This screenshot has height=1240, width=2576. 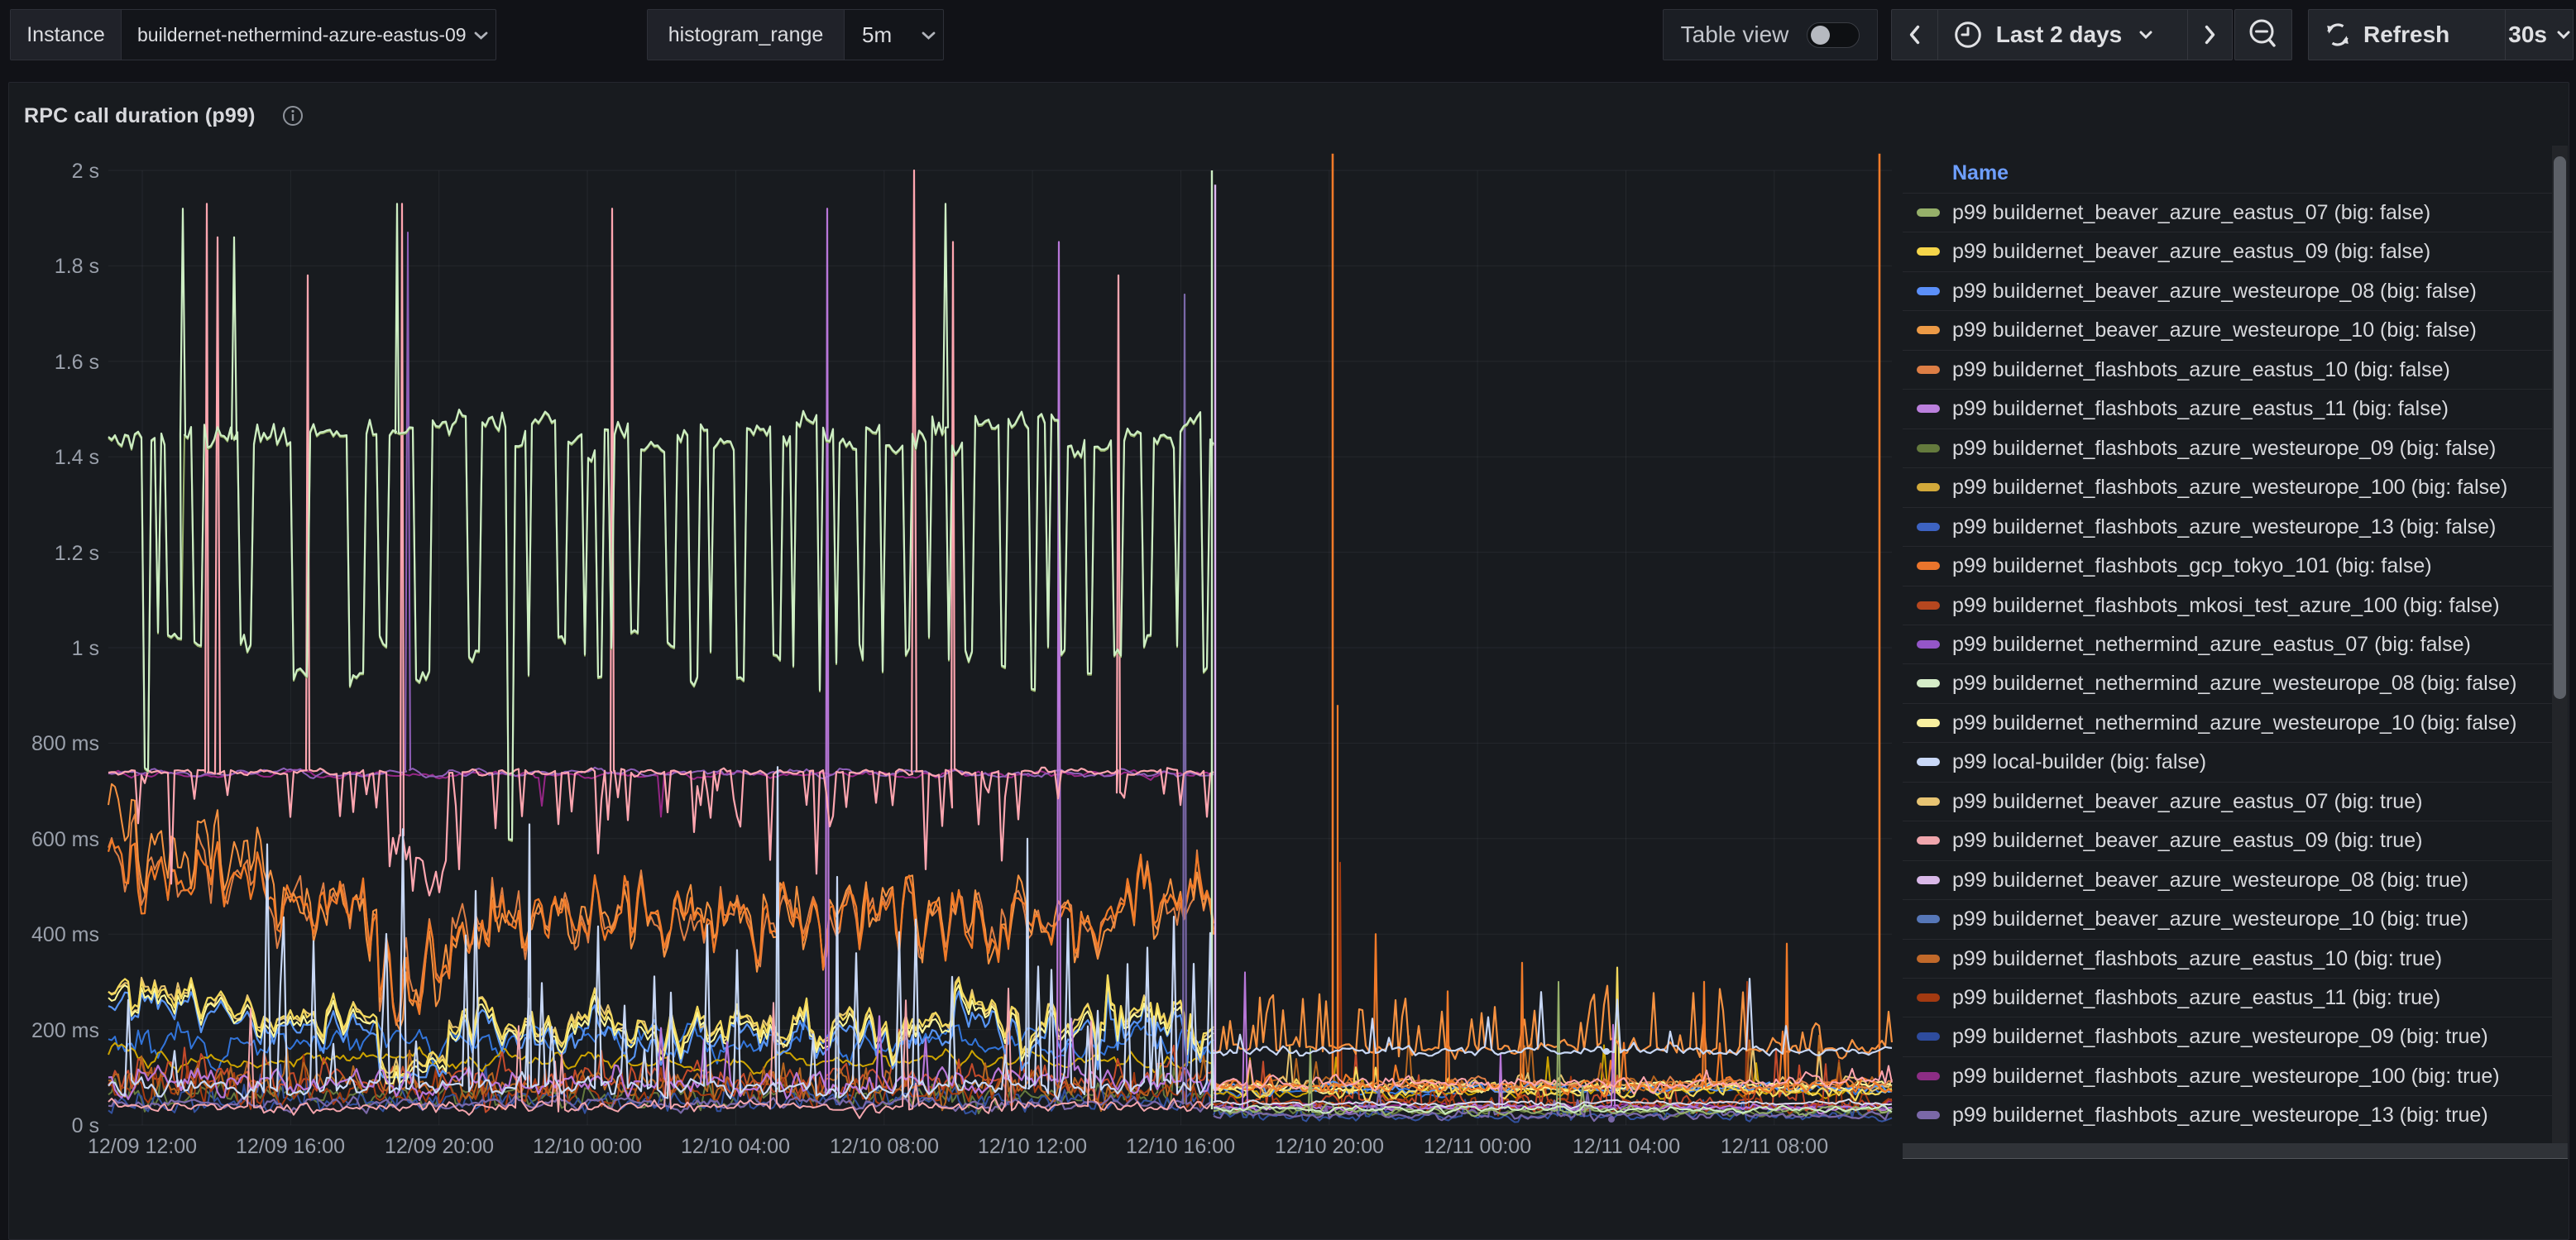 What do you see at coordinates (1626, 1146) in the screenshot?
I see `svg-text: 12/11 04:00` at bounding box center [1626, 1146].